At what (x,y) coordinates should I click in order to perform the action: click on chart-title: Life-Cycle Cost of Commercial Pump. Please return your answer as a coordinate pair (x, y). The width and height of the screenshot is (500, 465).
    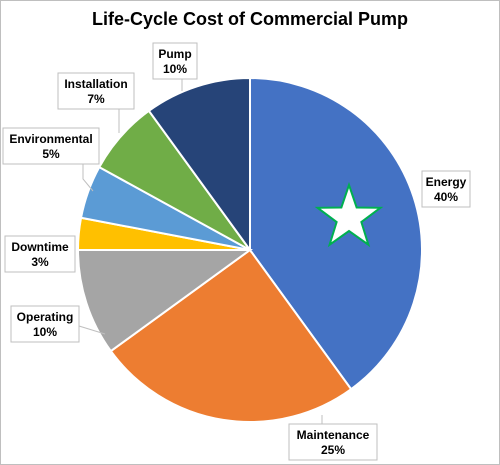
    Looking at the image, I should click on (250, 19).